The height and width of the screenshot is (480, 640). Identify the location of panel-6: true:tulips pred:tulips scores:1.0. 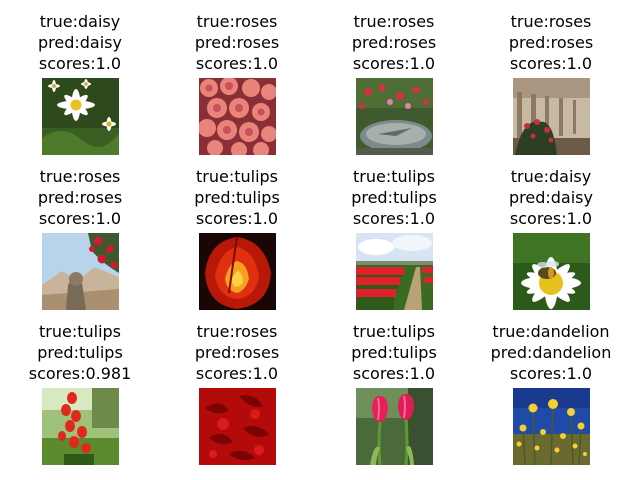
(237, 233).